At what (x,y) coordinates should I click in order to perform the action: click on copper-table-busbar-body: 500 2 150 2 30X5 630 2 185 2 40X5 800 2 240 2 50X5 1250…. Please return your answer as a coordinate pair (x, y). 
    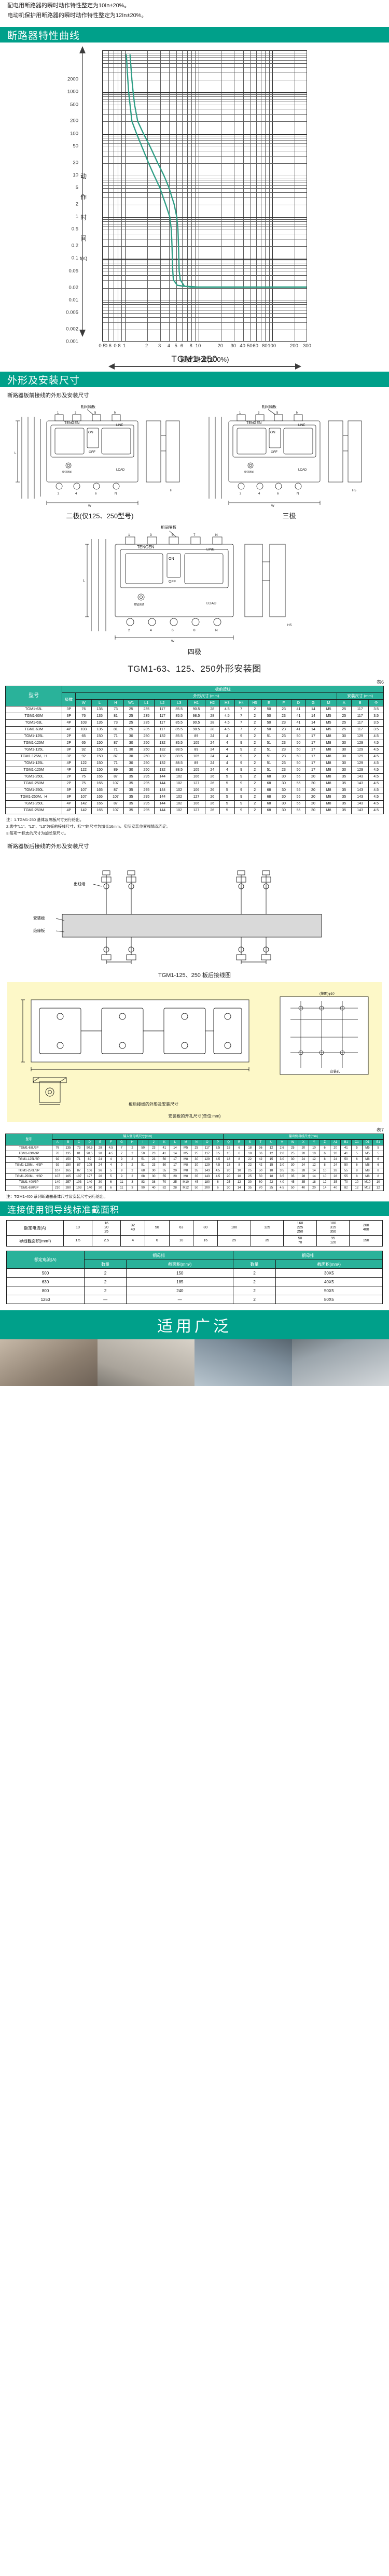
    Looking at the image, I should click on (195, 1286).